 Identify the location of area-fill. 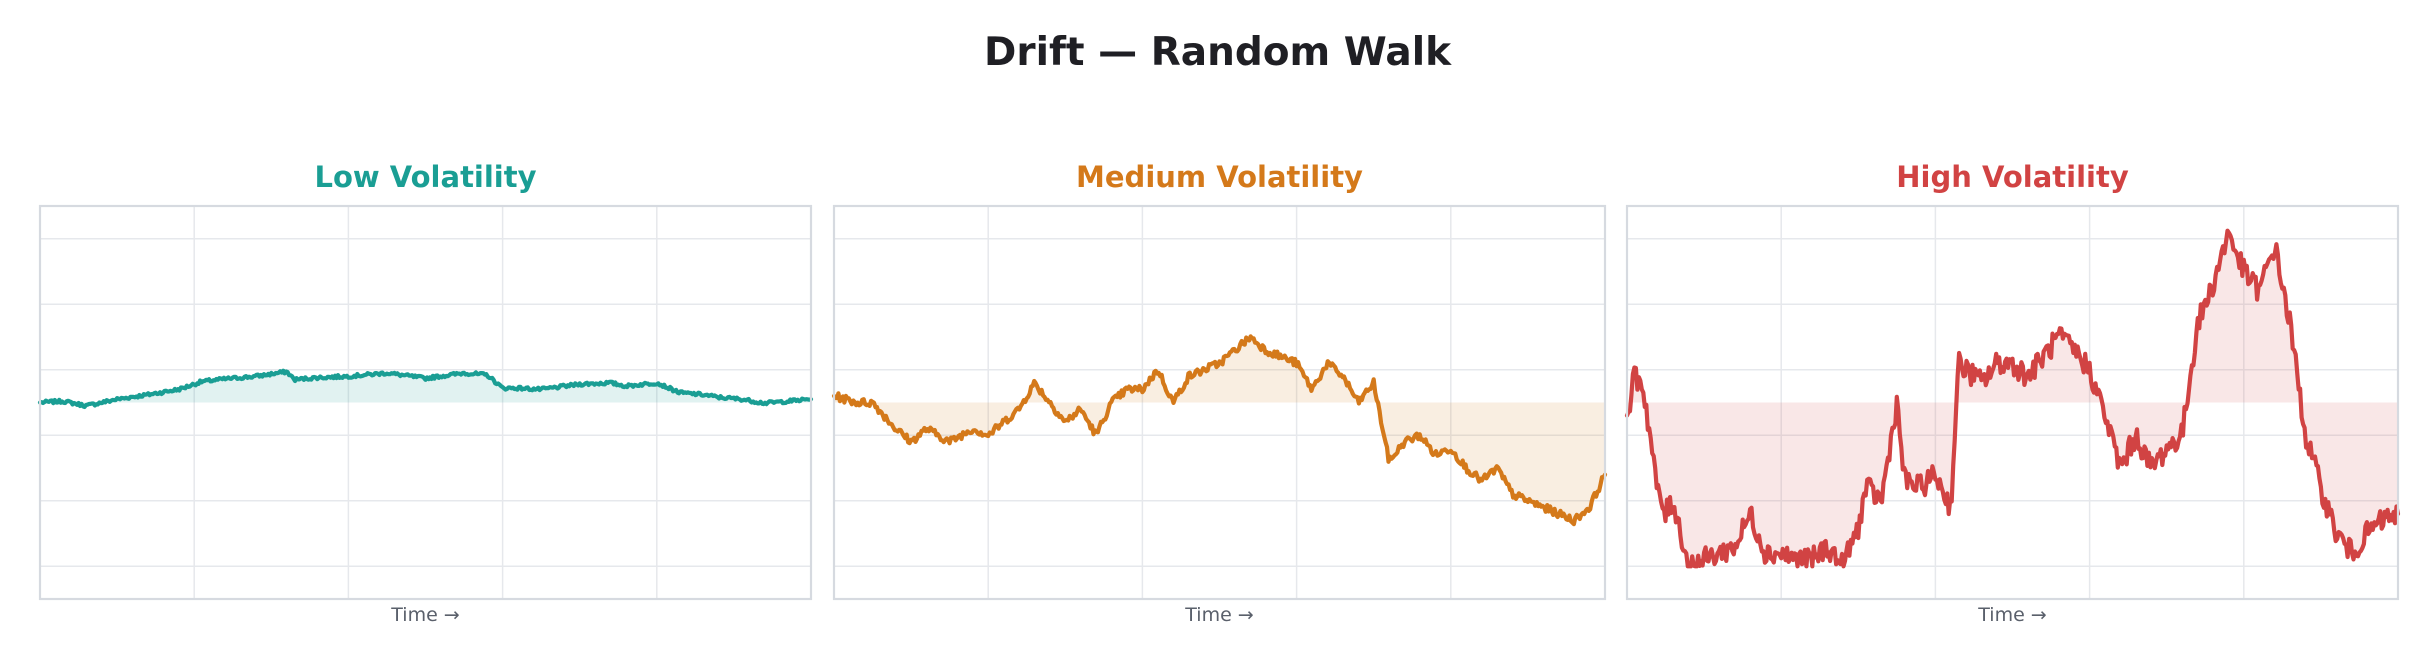
(1219, 430).